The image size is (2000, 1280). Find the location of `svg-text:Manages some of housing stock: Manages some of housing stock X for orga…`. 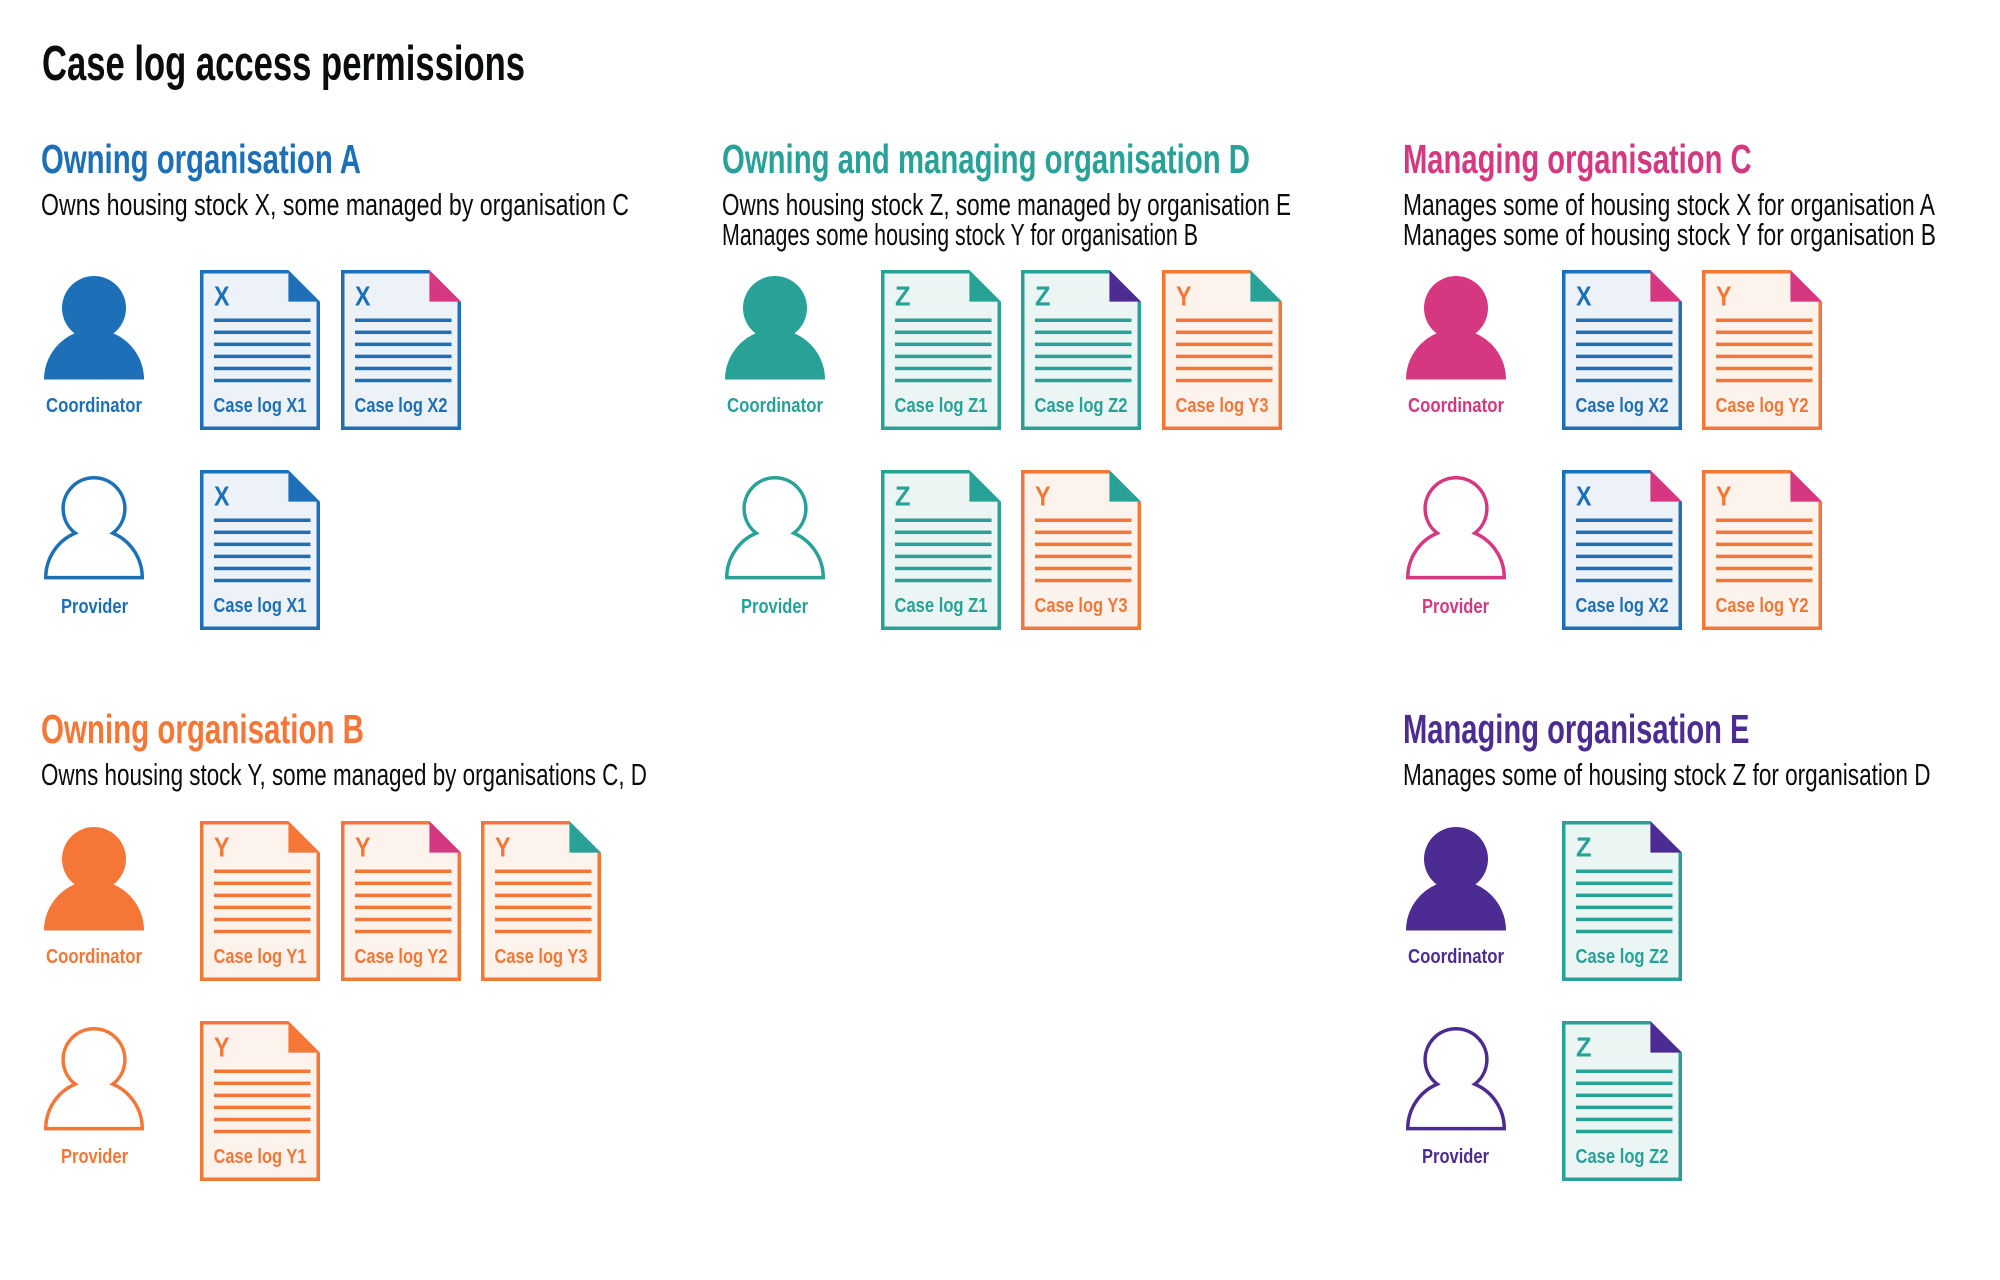

svg-text:Manages some of housing stock: Manages some of housing stock X for orga… is located at coordinates (1669, 205).